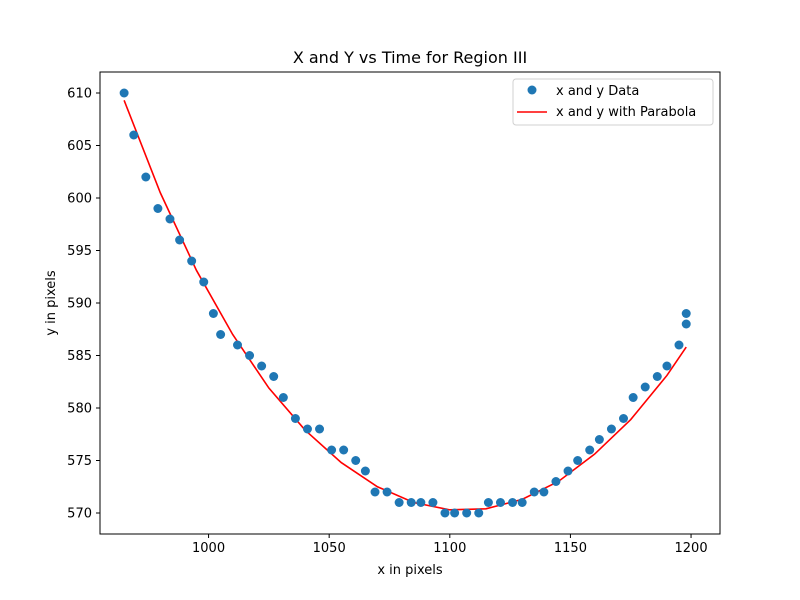 The height and width of the screenshot is (600, 800). Describe the element at coordinates (79, 251) in the screenshot. I see `y-tick-label: 595` at that location.